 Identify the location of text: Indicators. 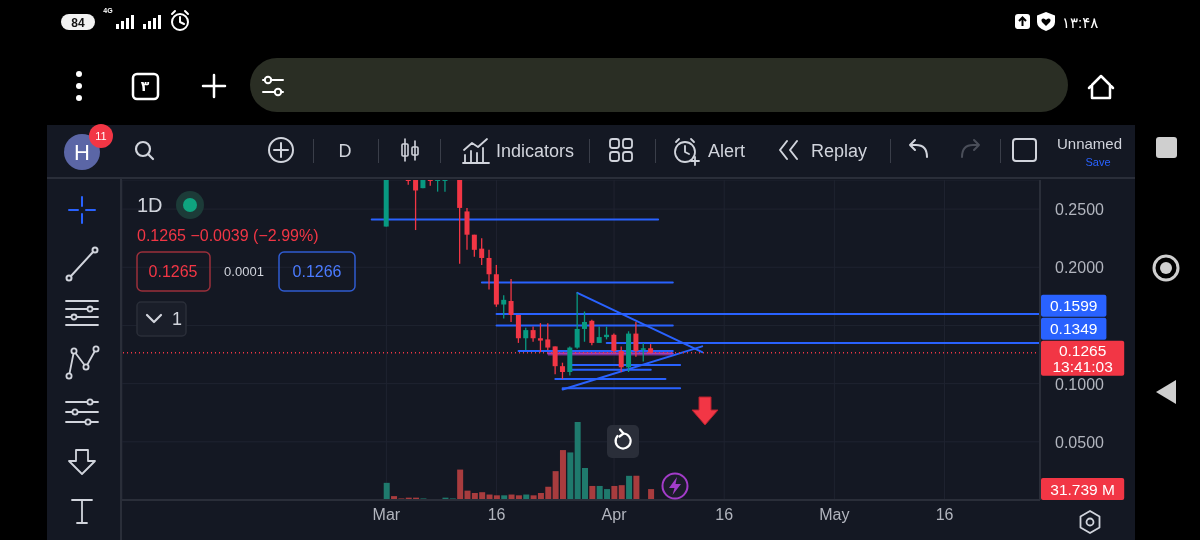
(535, 151).